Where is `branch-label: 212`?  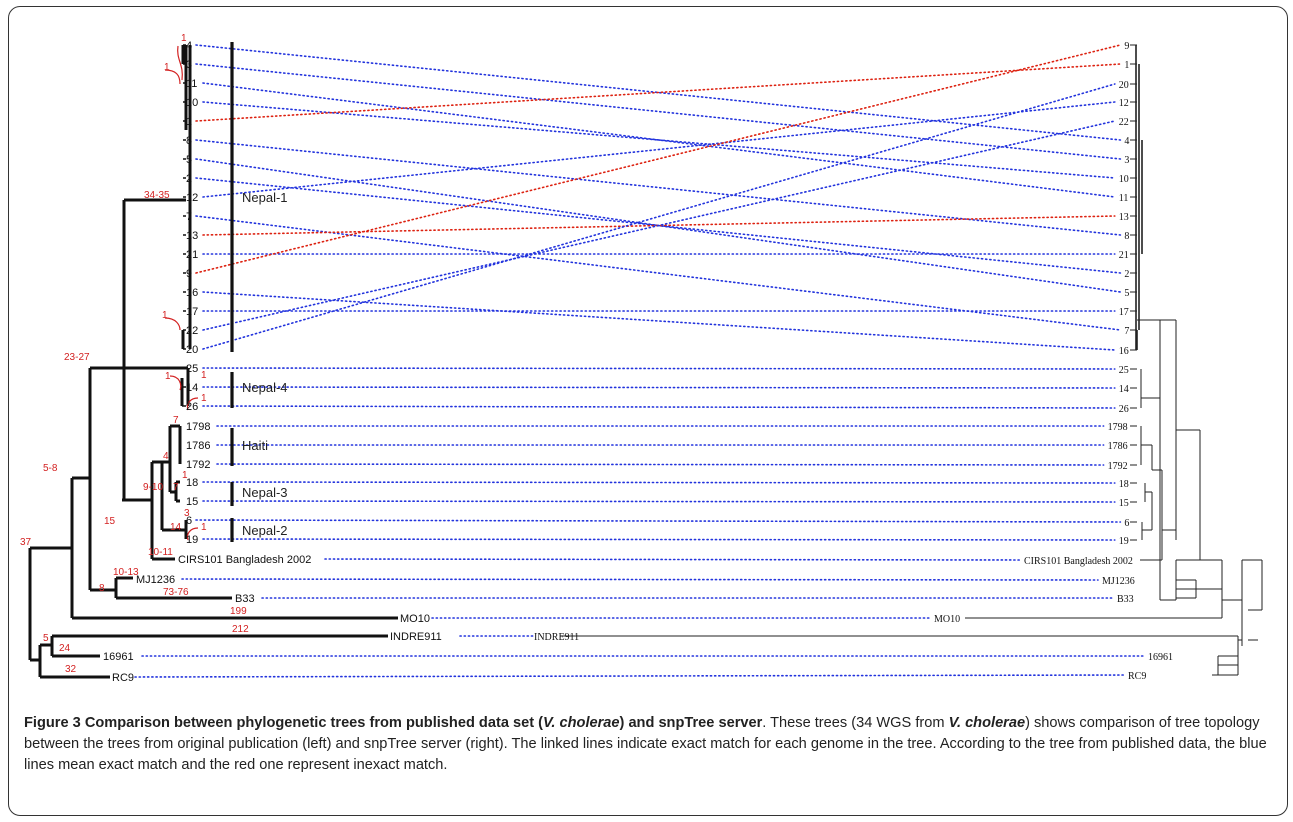 branch-label: 212 is located at coordinates (240, 629).